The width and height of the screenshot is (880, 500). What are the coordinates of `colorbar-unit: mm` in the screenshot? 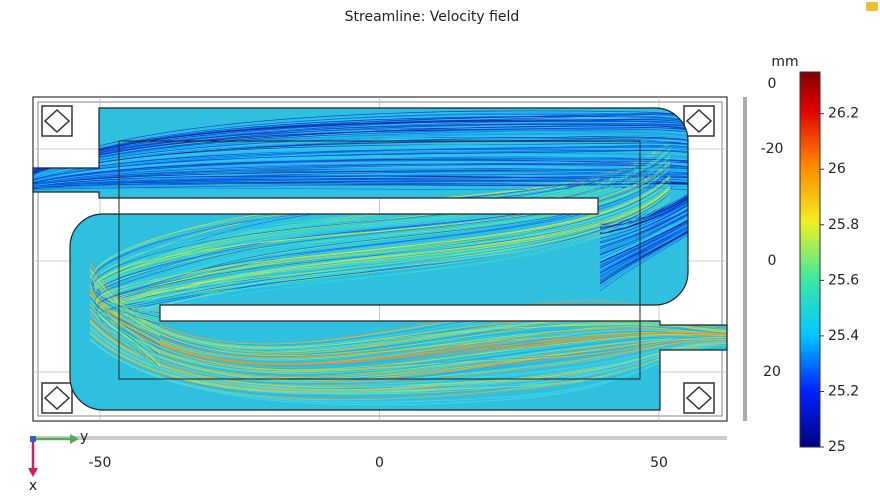 It's located at (784, 62).